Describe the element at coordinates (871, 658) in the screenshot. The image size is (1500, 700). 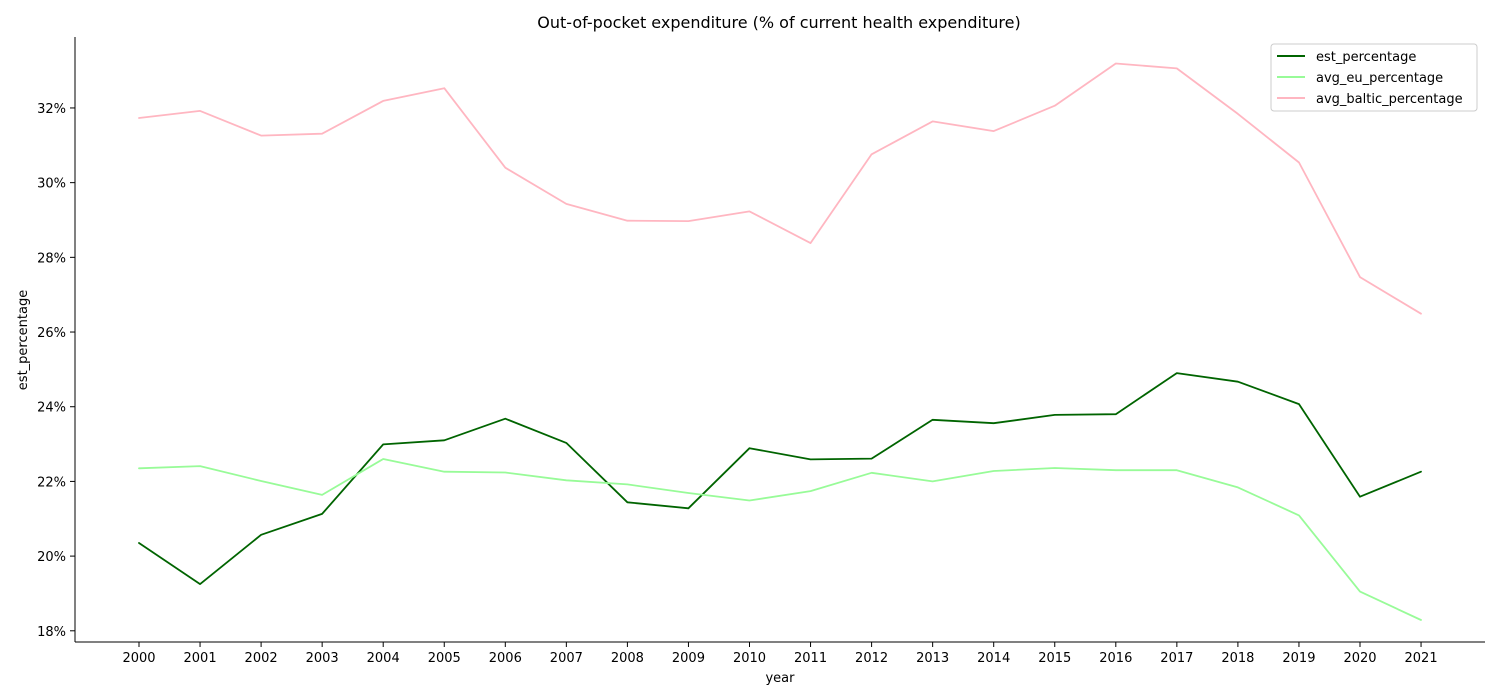
I see `x-tick-label: 2012` at that location.